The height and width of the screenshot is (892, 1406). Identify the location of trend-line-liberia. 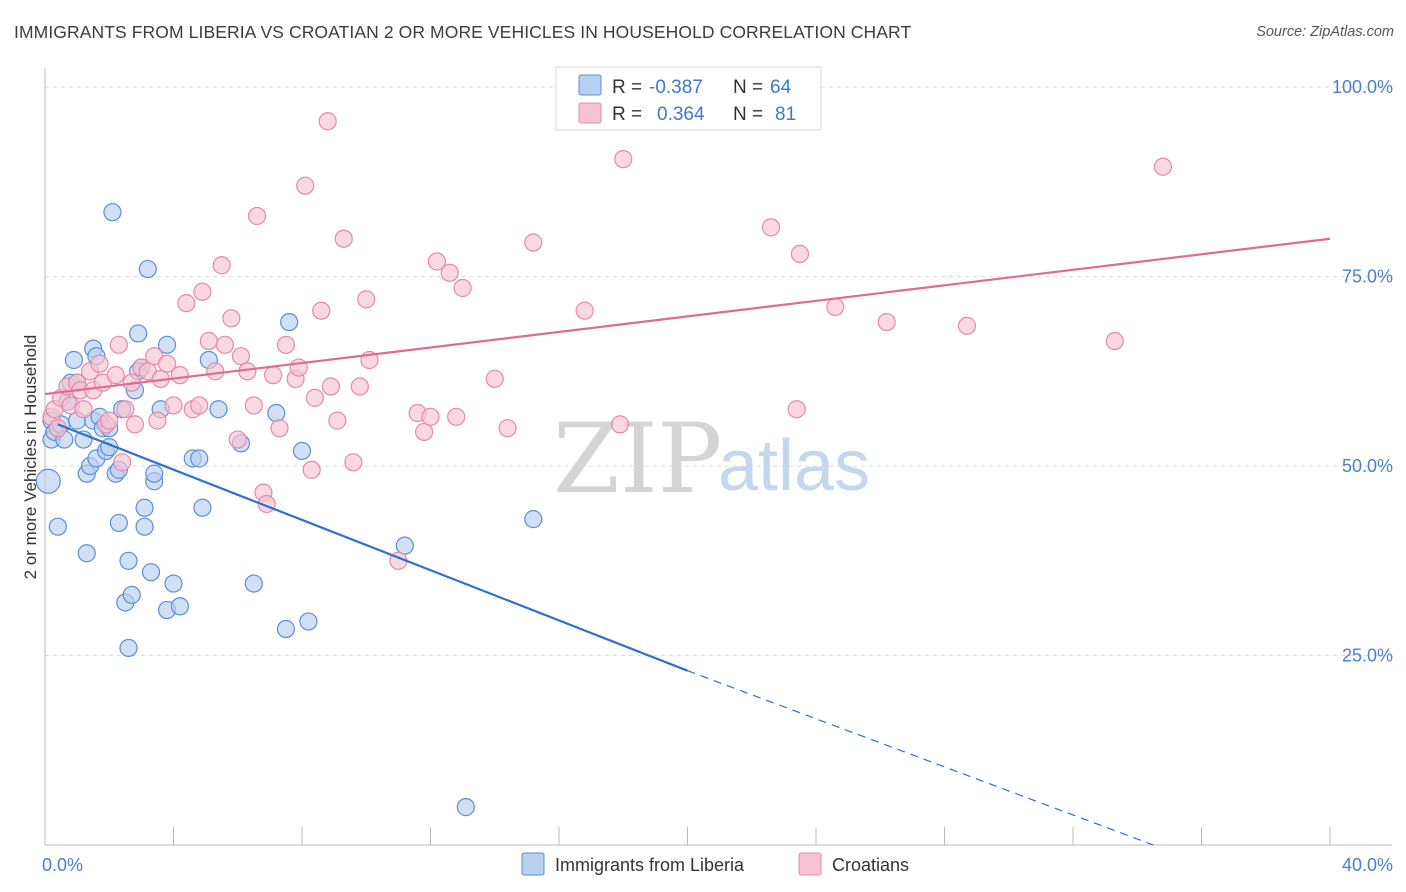
(372, 547).